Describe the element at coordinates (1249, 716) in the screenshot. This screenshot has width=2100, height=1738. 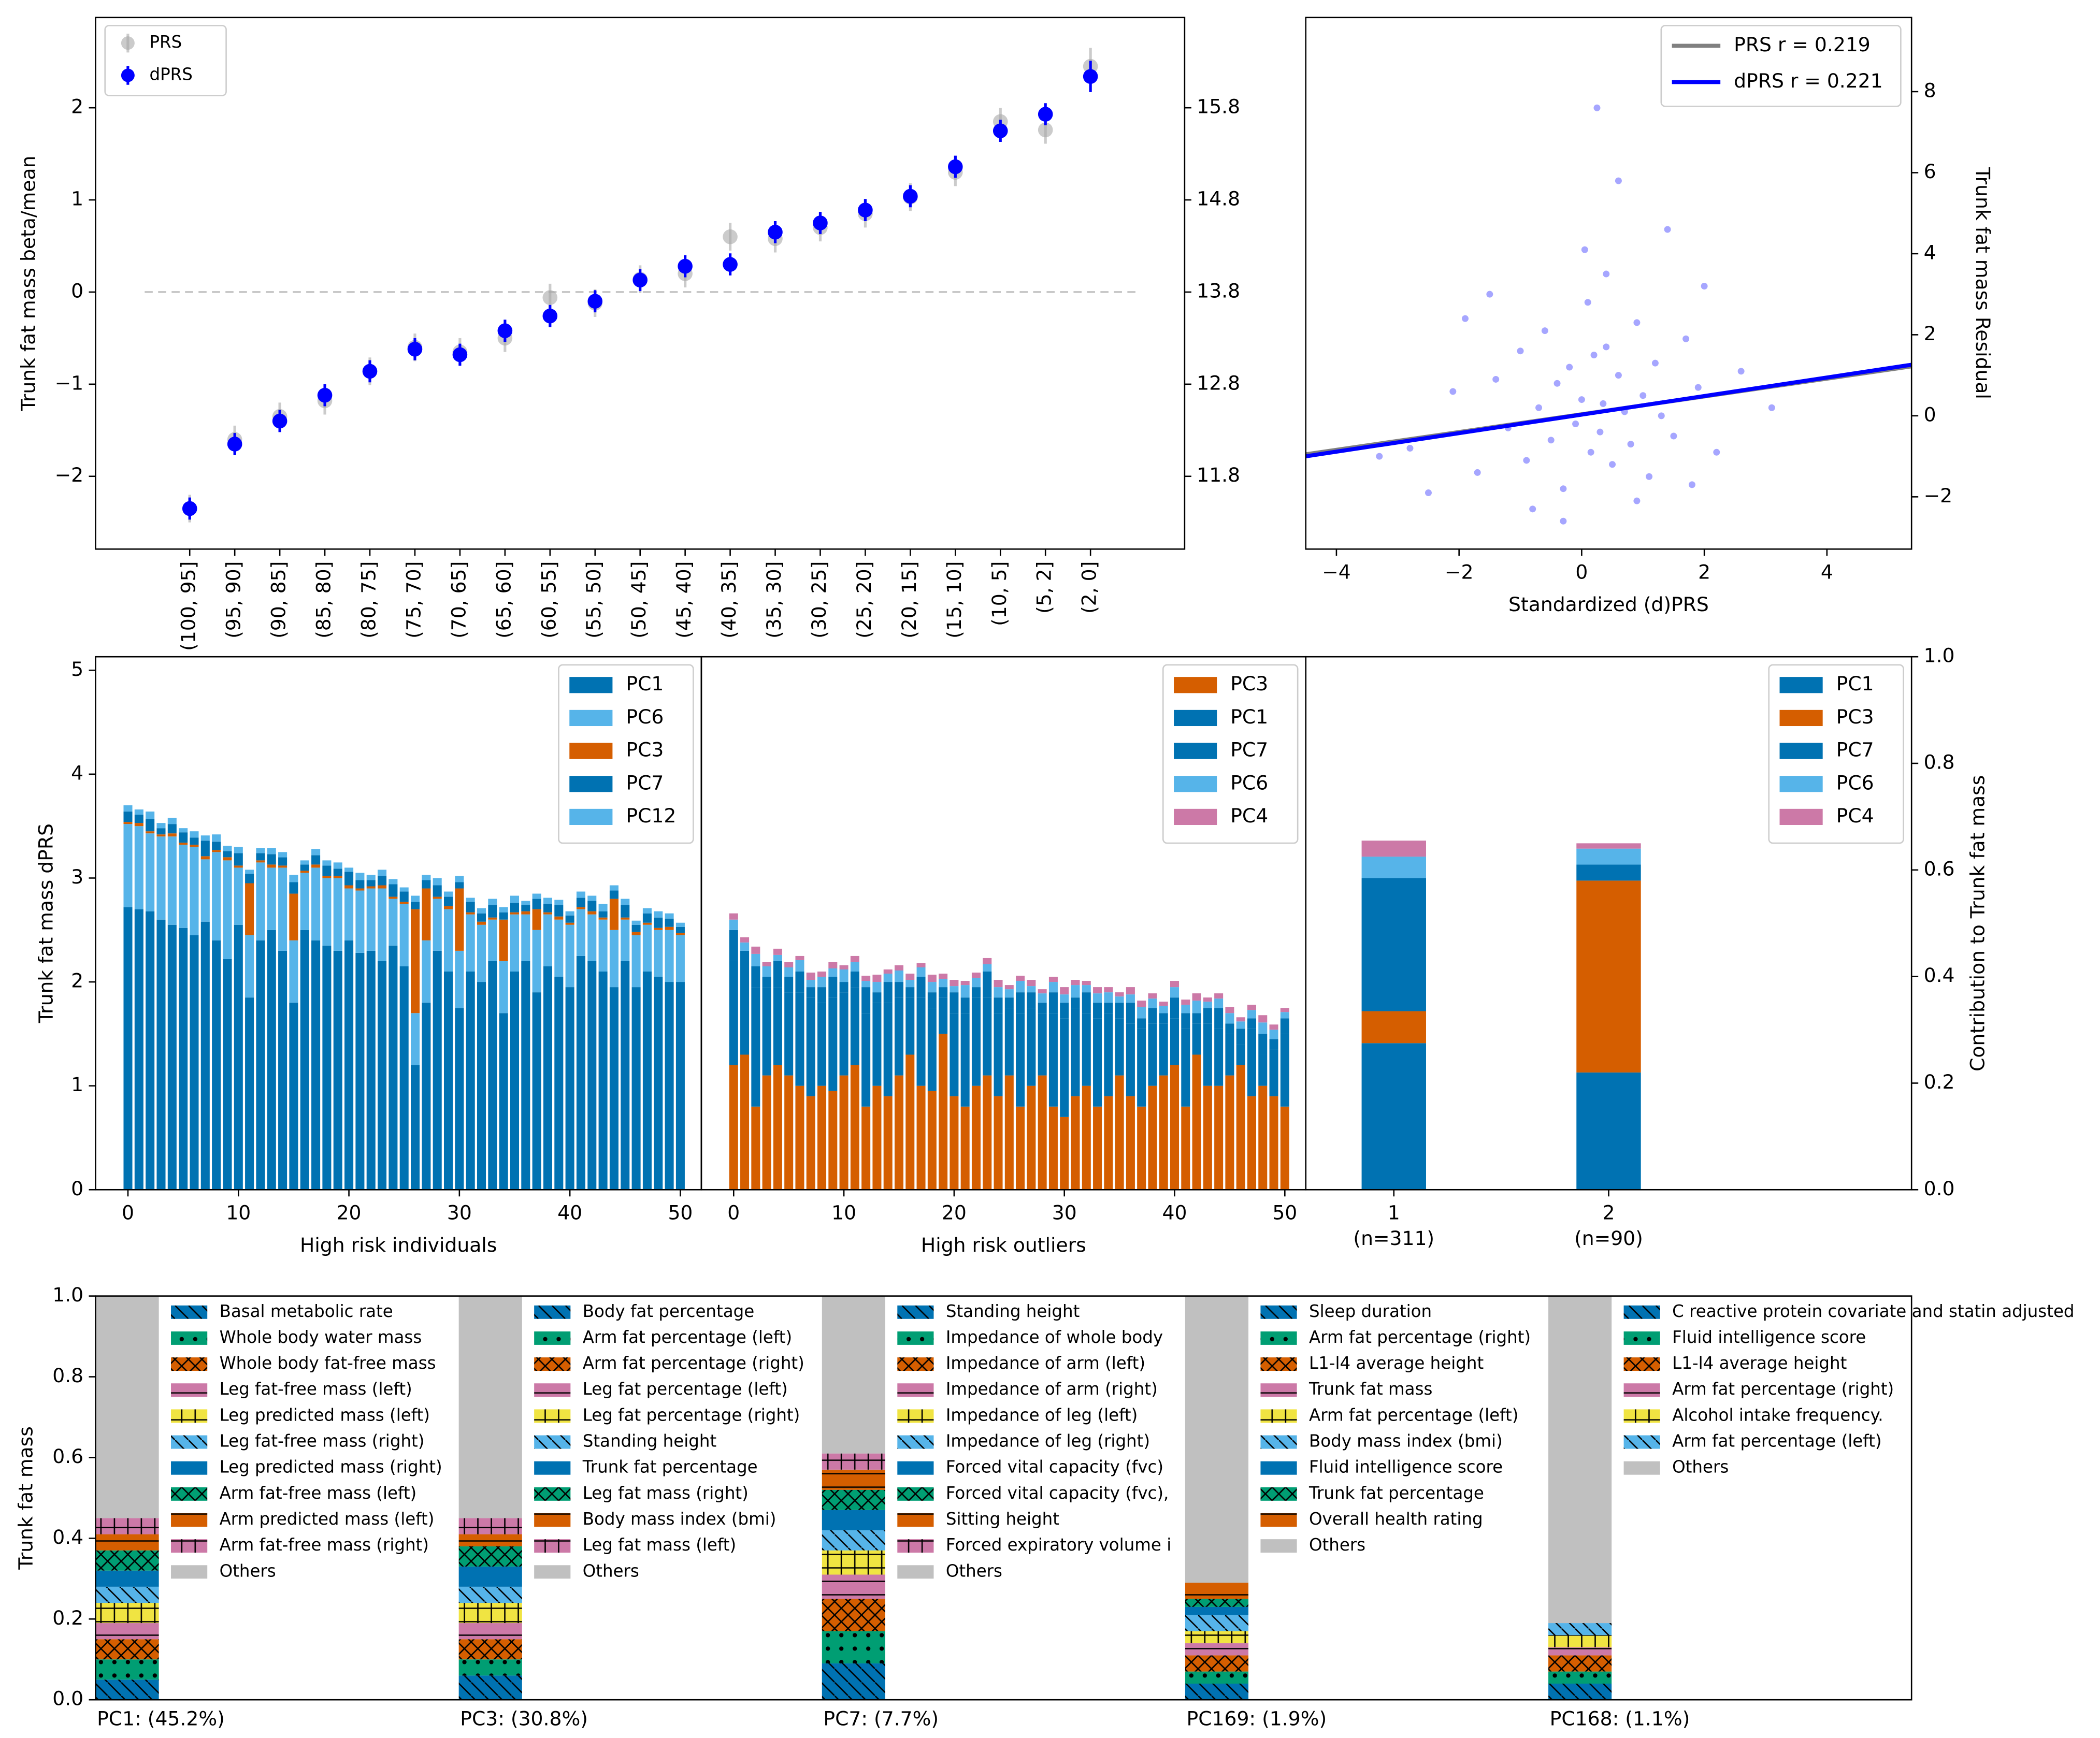
I see `legend-label: PC1` at that location.